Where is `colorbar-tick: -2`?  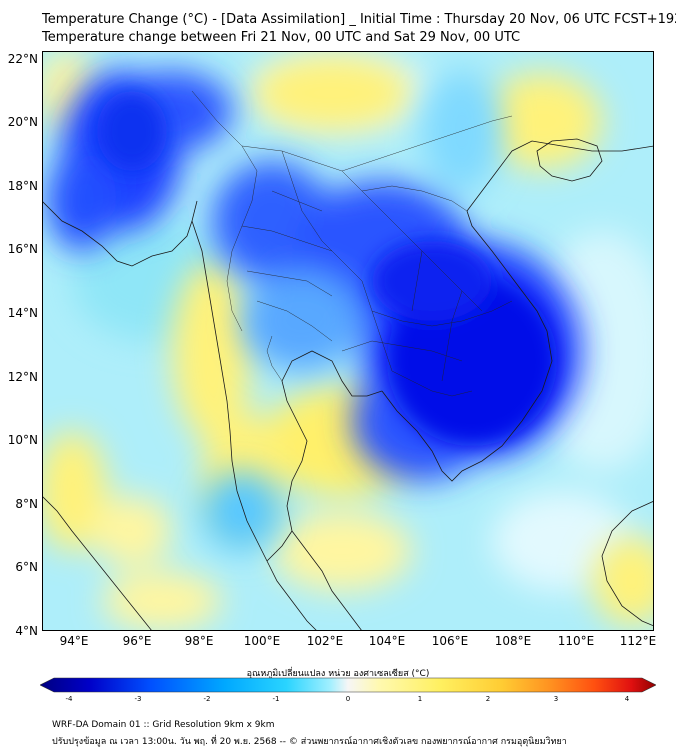 colorbar-tick: -2 is located at coordinates (207, 699).